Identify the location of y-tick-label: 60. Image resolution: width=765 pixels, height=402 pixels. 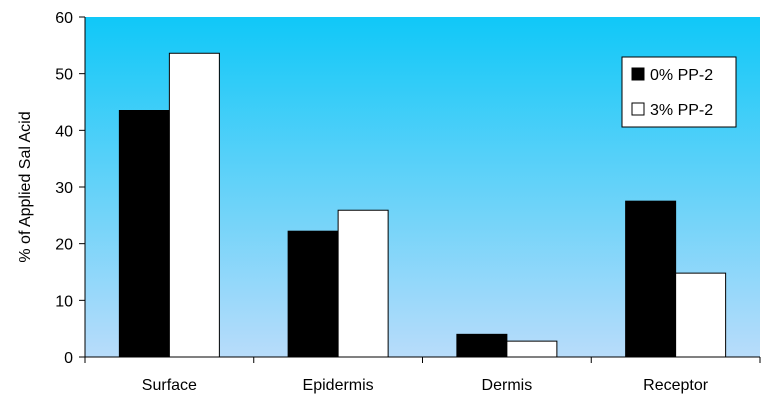
(64, 18).